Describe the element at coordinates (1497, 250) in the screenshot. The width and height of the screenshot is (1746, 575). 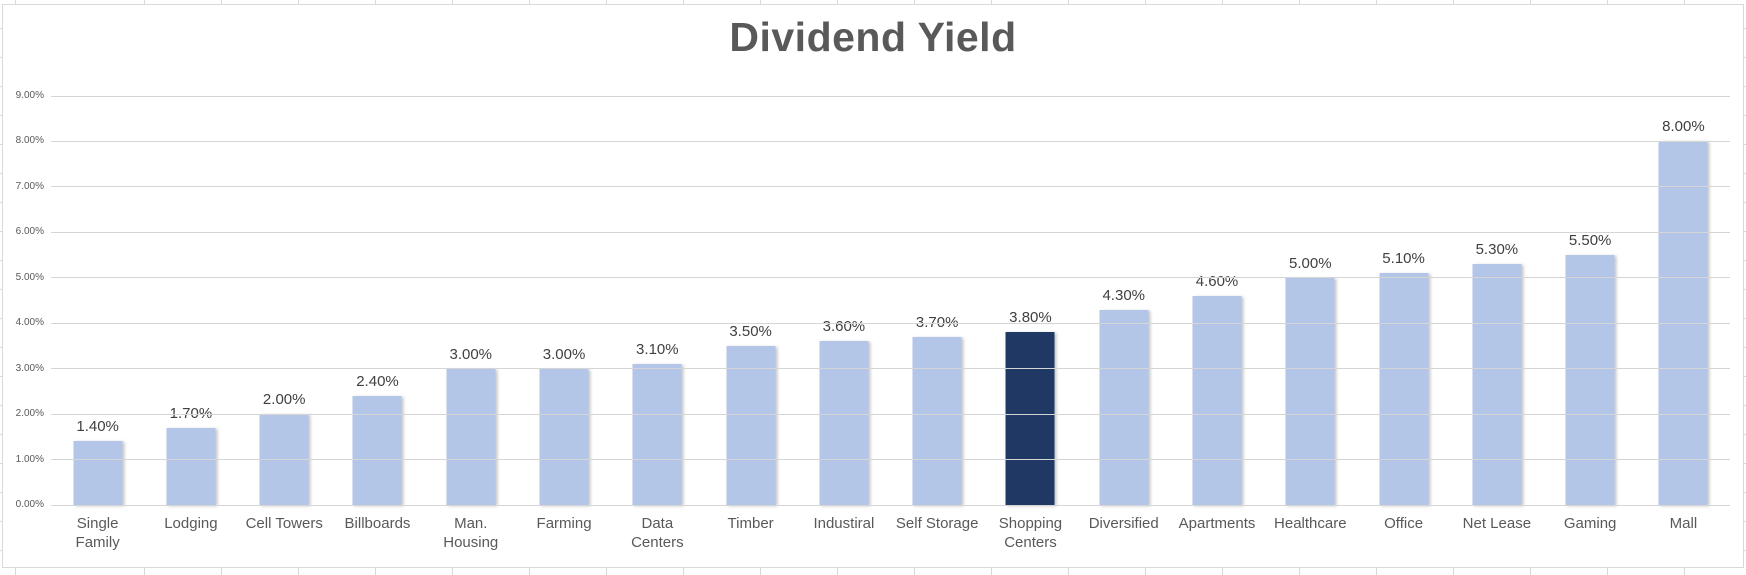
I see `bar-value-label: 5.30%` at that location.